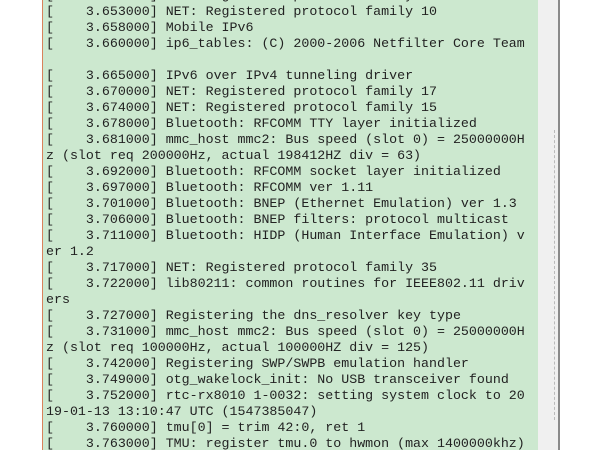 The image size is (600, 450). What do you see at coordinates (559, 225) in the screenshot?
I see `window-edge-divider` at bounding box center [559, 225].